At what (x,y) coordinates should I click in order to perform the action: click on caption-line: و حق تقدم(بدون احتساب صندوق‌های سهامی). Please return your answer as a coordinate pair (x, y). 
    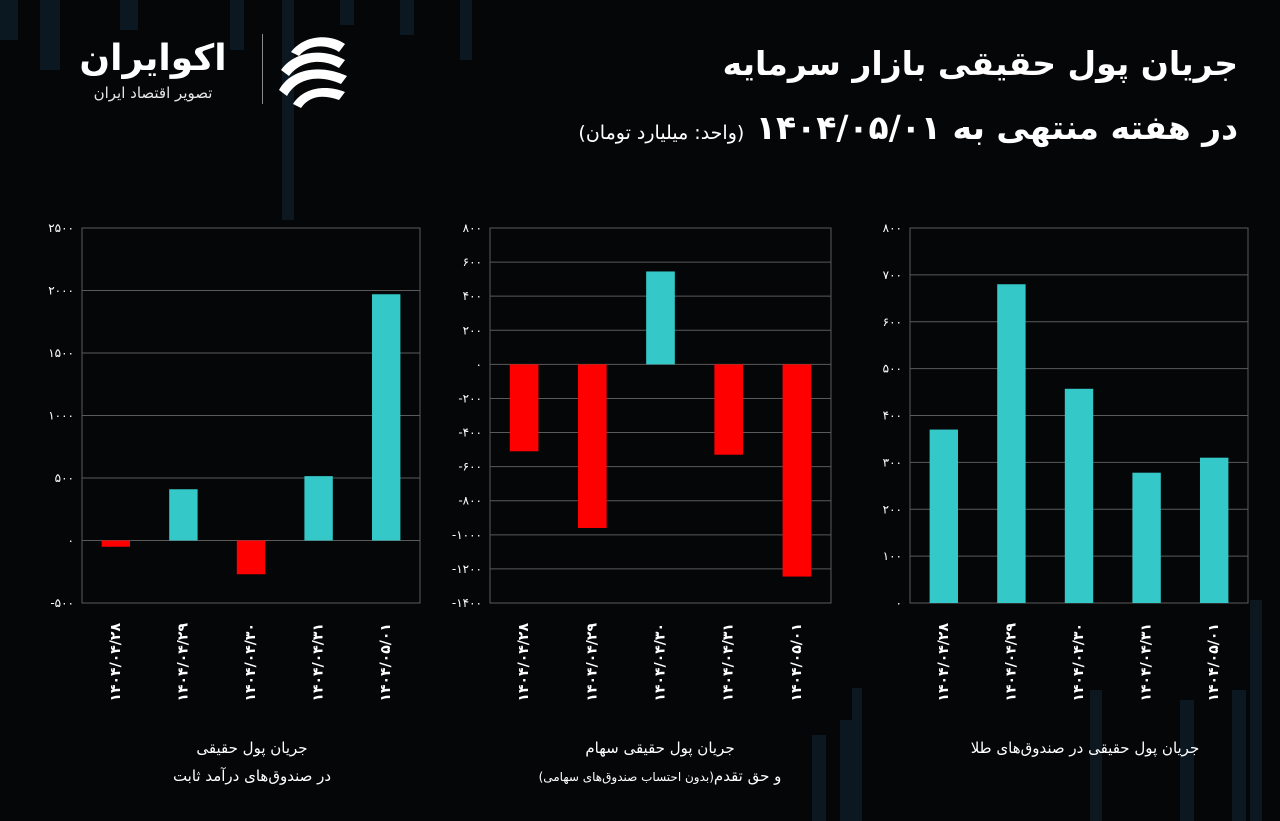
    Looking at the image, I should click on (660, 776).